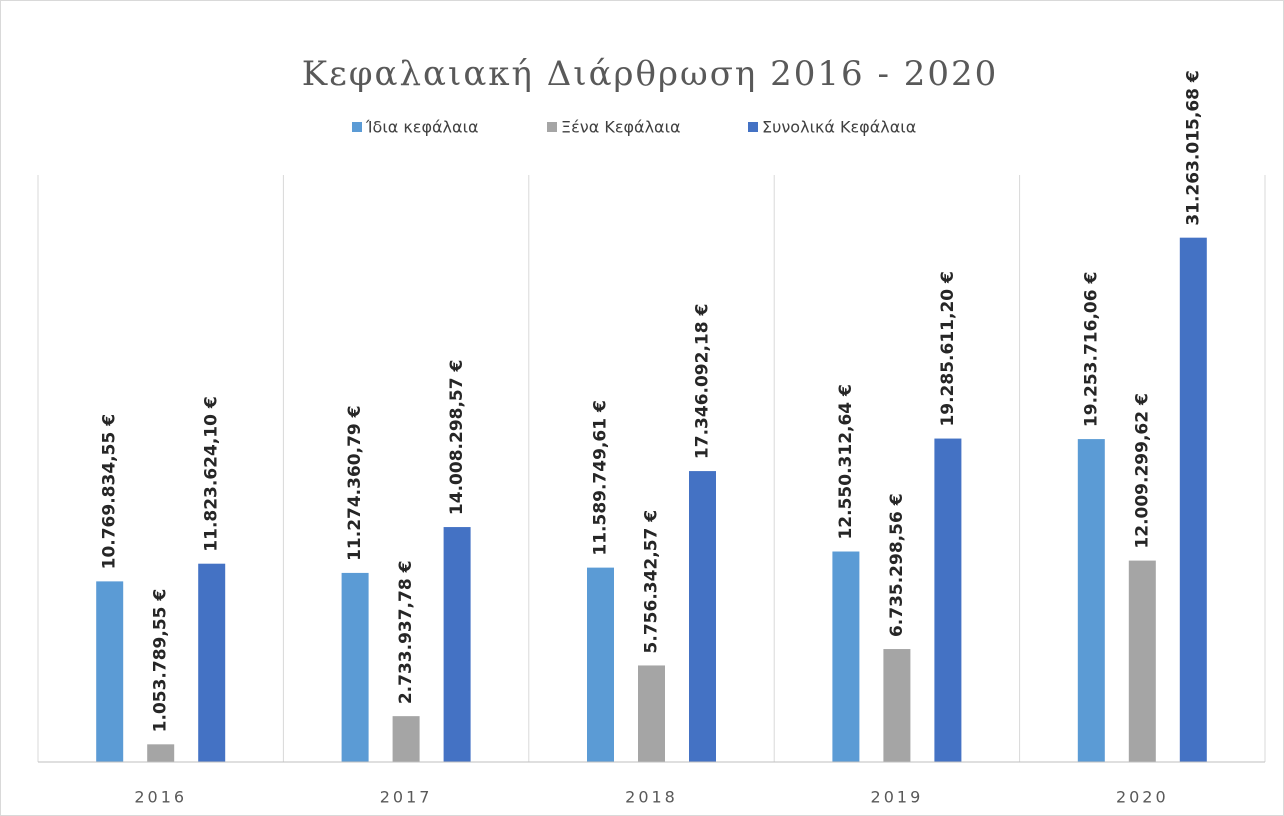  Describe the element at coordinates (897, 565) in the screenshot. I see `value-label: 6.735.298,56 €` at that location.